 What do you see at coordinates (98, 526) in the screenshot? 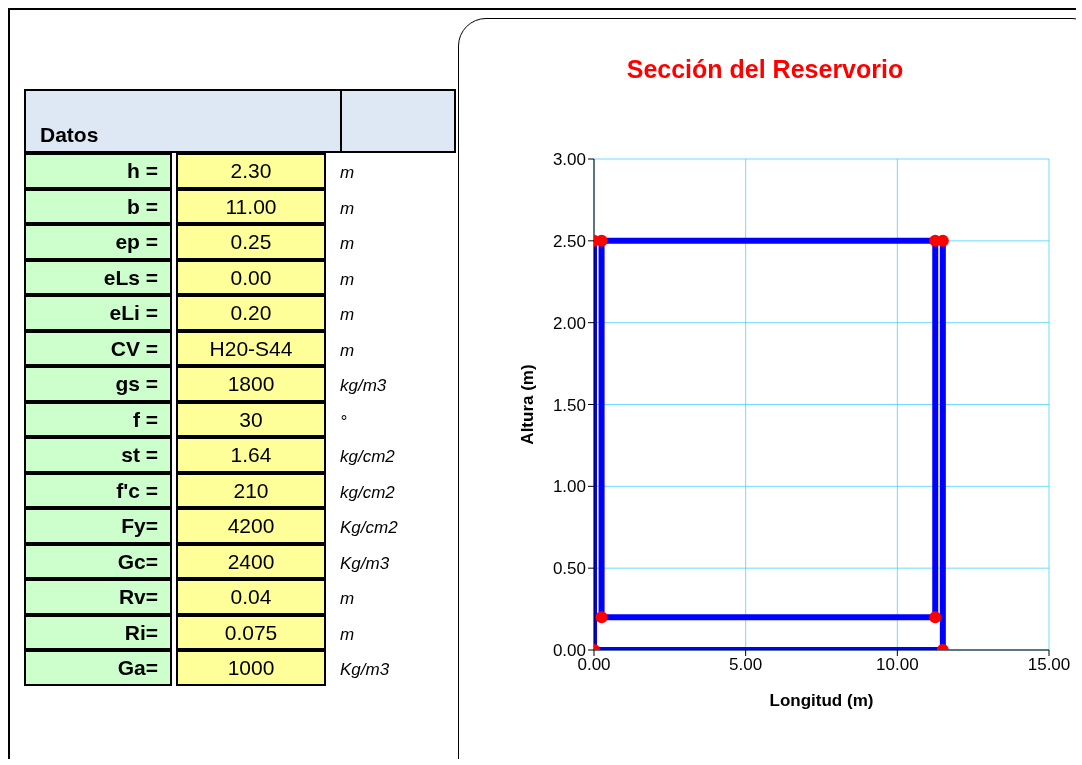
I see `category-label: Fy=` at bounding box center [98, 526].